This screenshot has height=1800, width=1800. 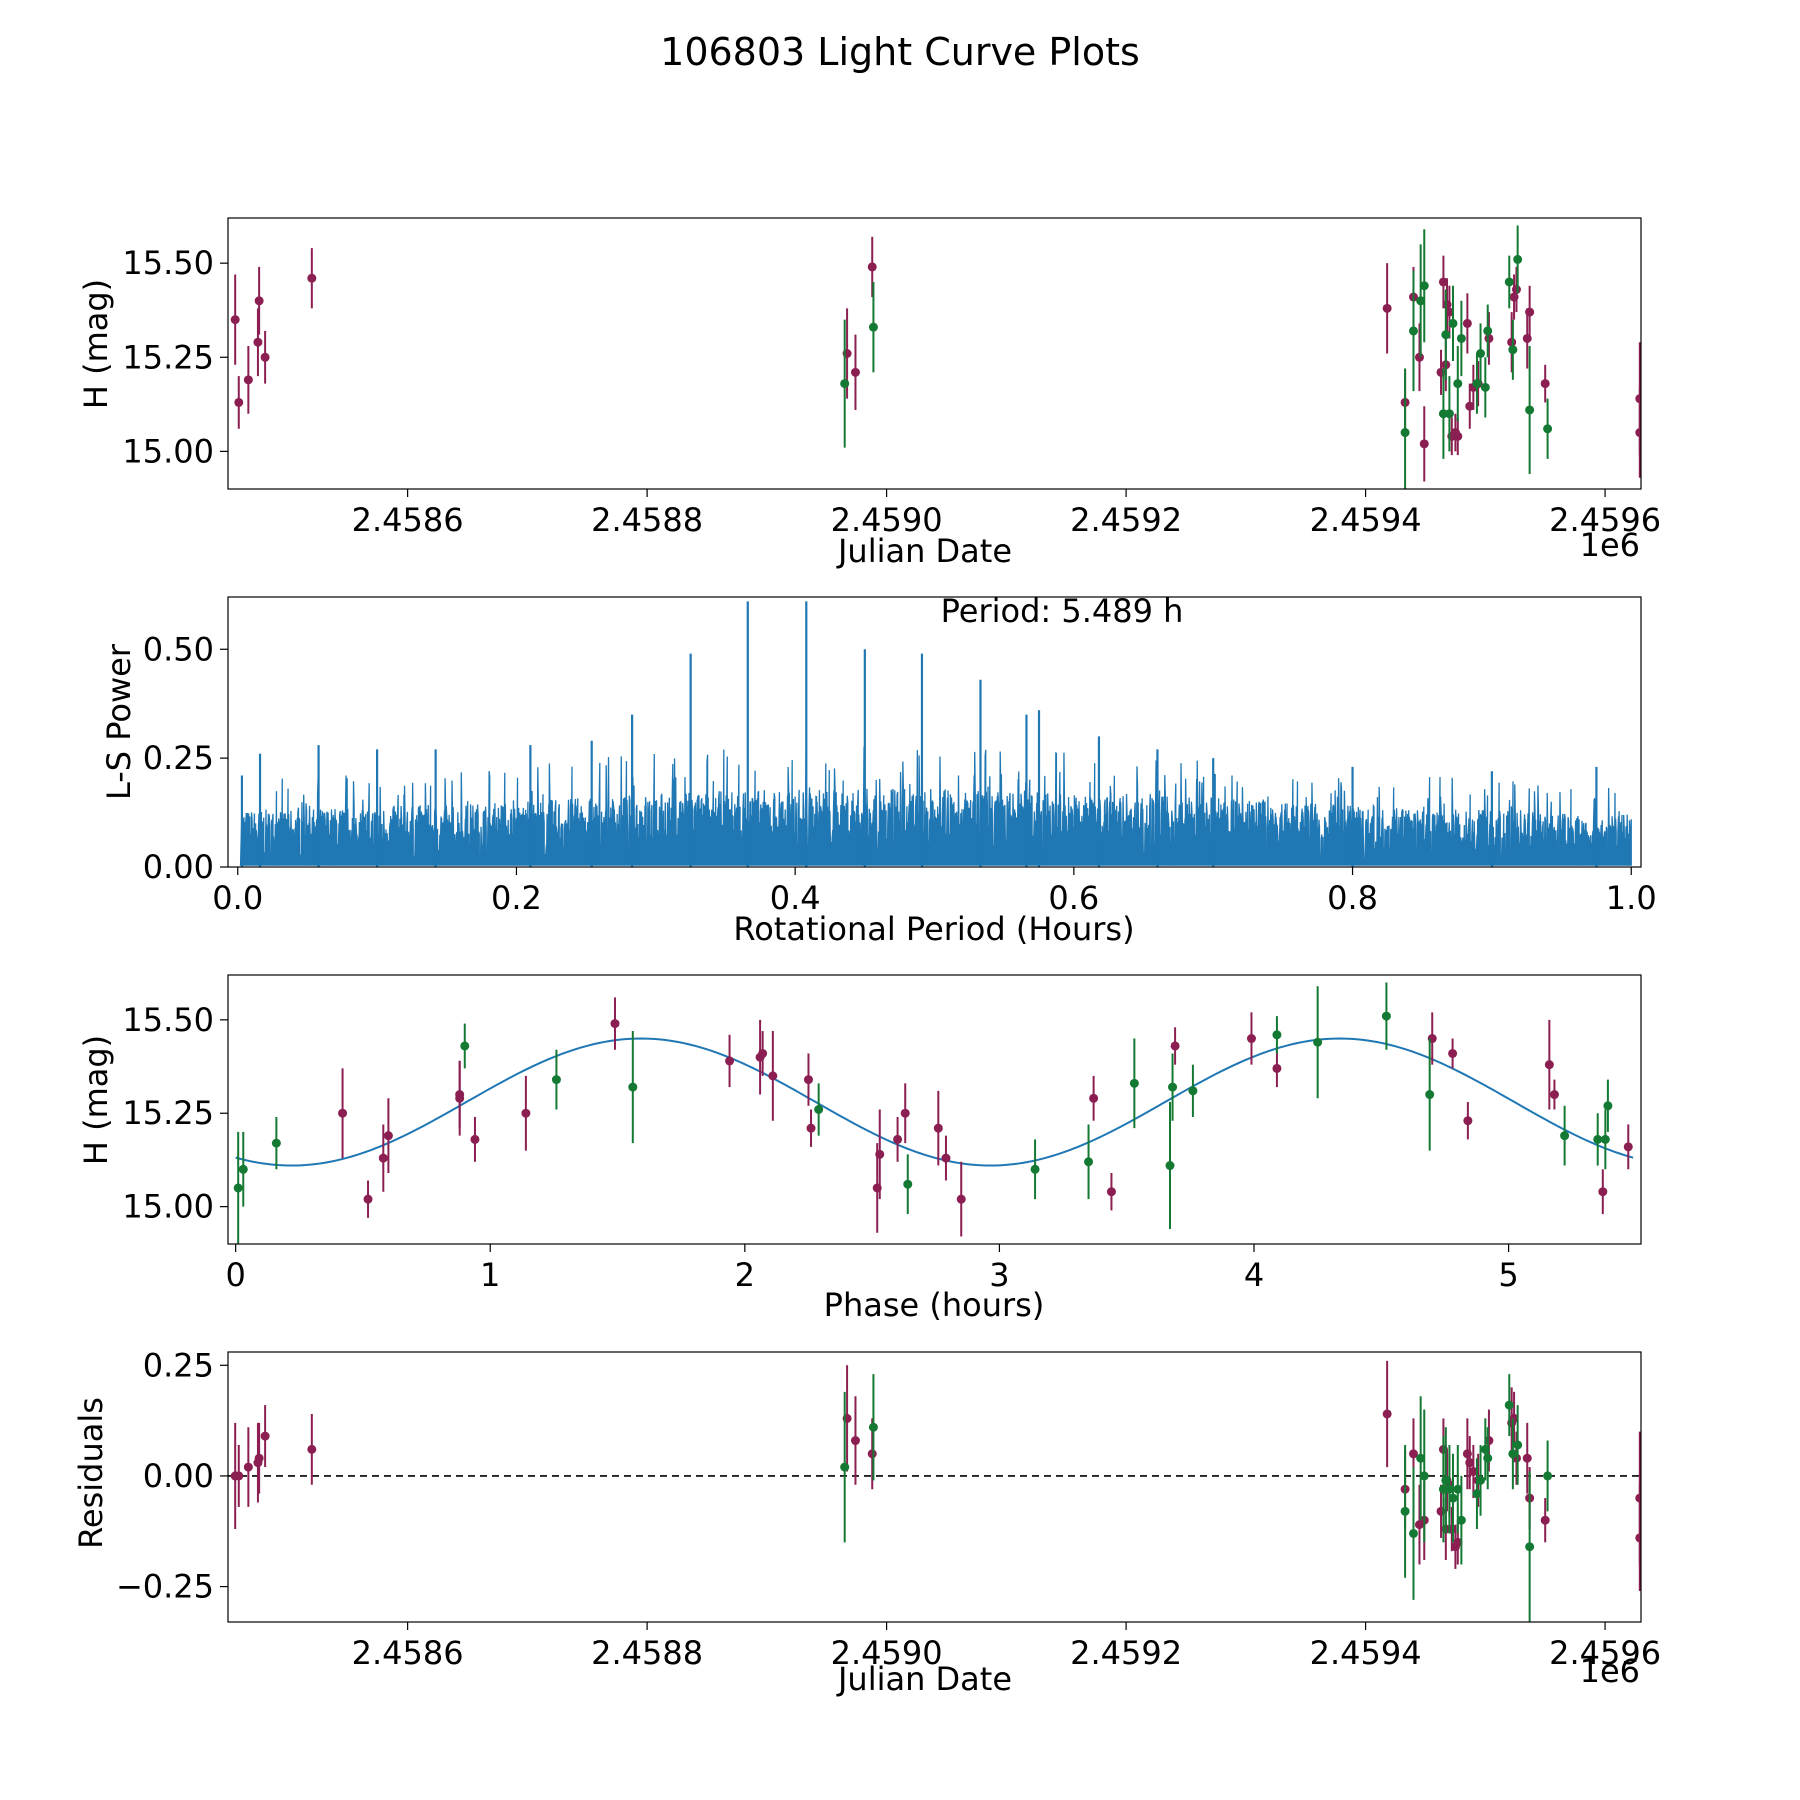 What do you see at coordinates (933, 929) in the screenshot?
I see `ls-x-axis-label: Rotational Period (Hours)` at bounding box center [933, 929].